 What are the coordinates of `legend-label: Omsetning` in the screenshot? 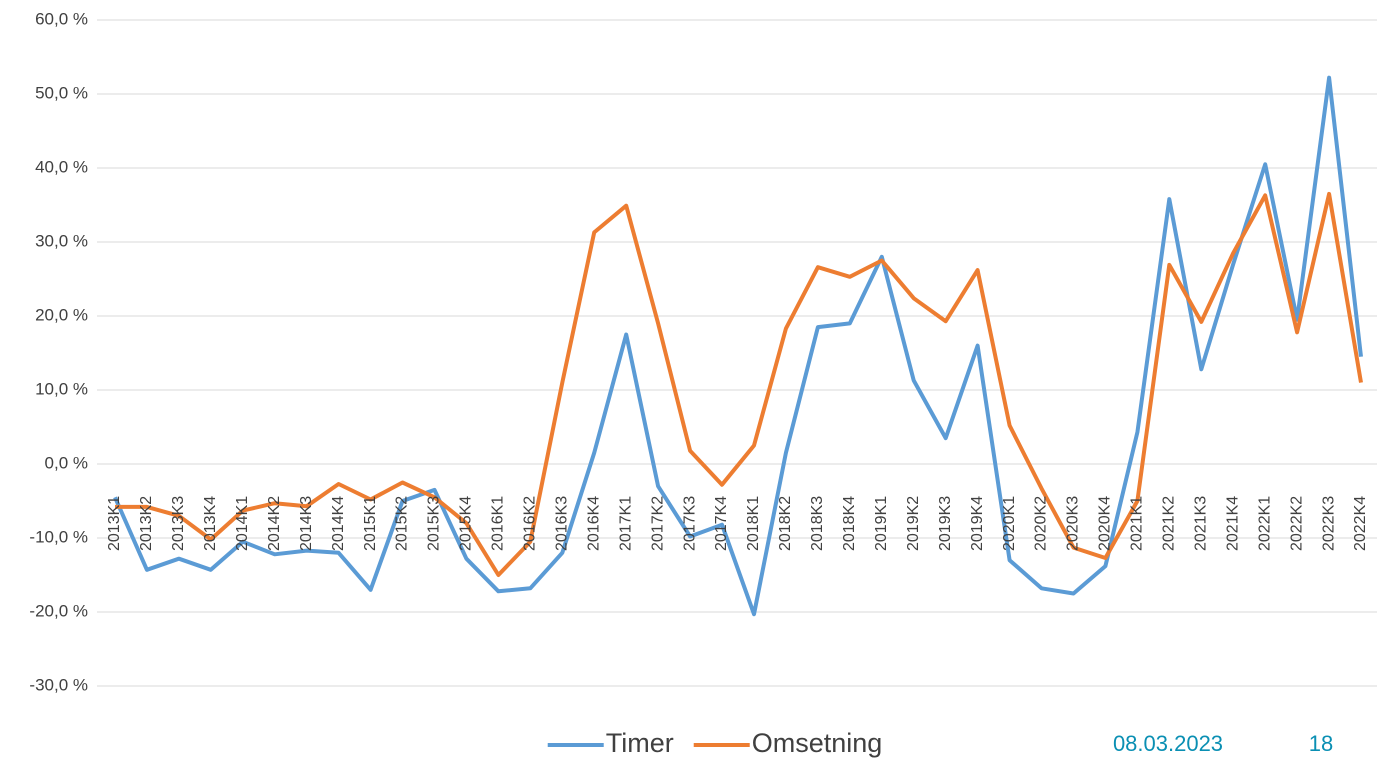 It's located at (817, 743).